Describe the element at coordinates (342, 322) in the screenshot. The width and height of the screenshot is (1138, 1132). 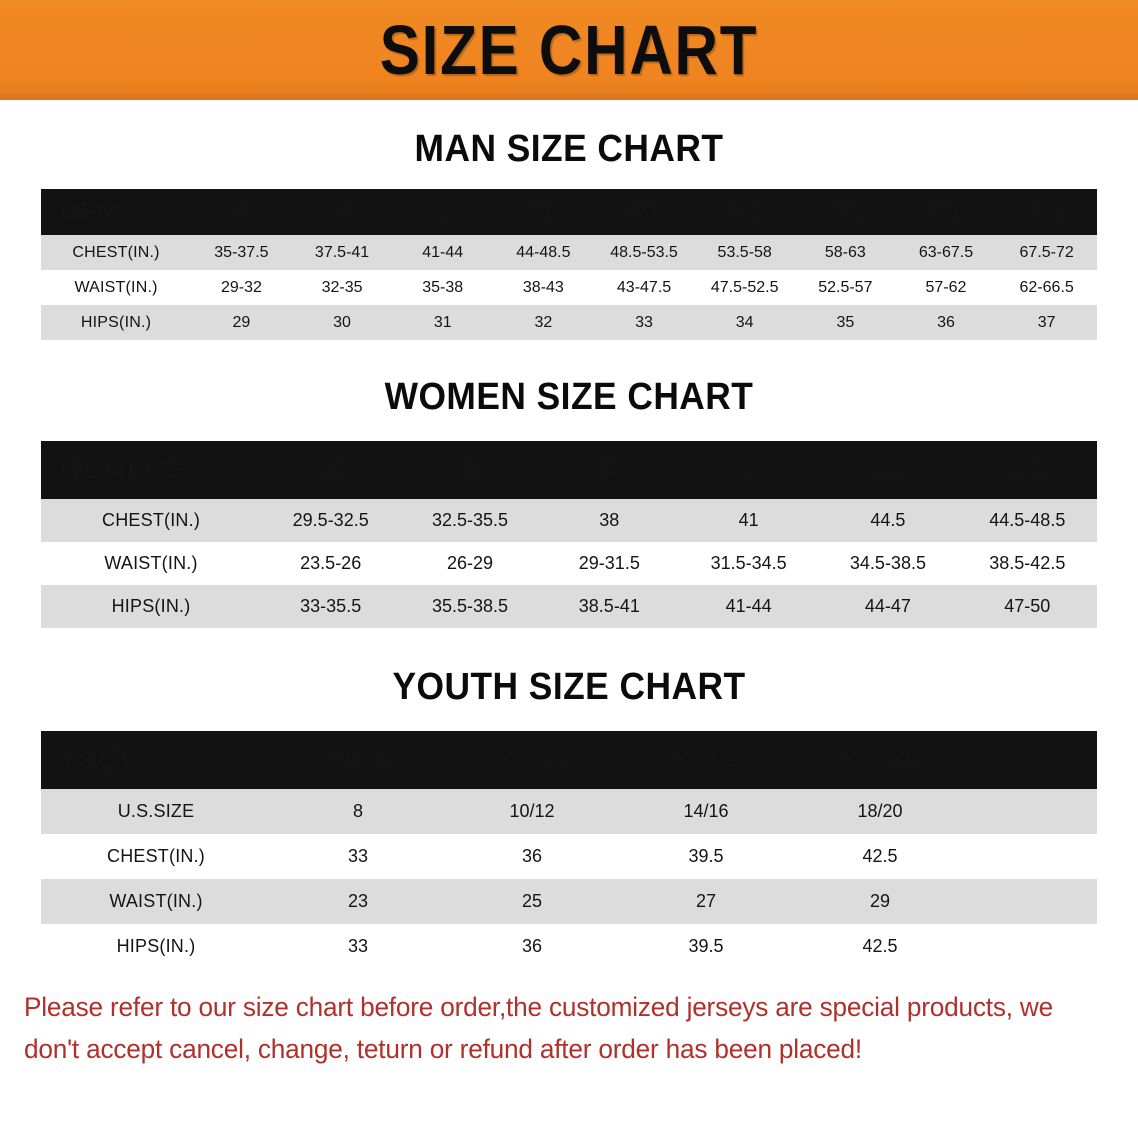
I see `man-cell: 30` at that location.